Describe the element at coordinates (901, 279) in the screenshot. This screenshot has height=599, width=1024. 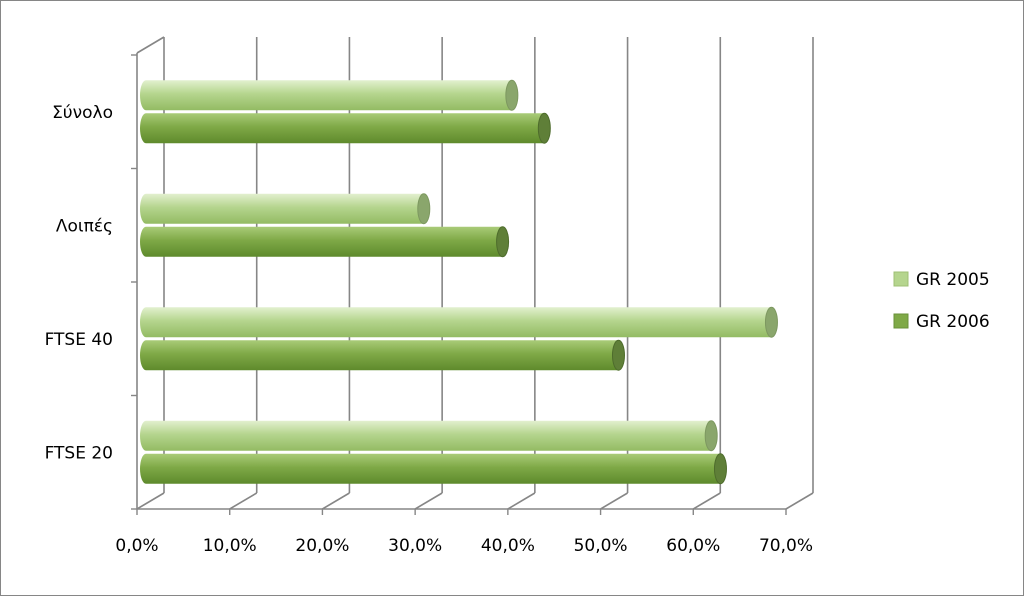
I see `legend-swatch-gr-2005` at that location.